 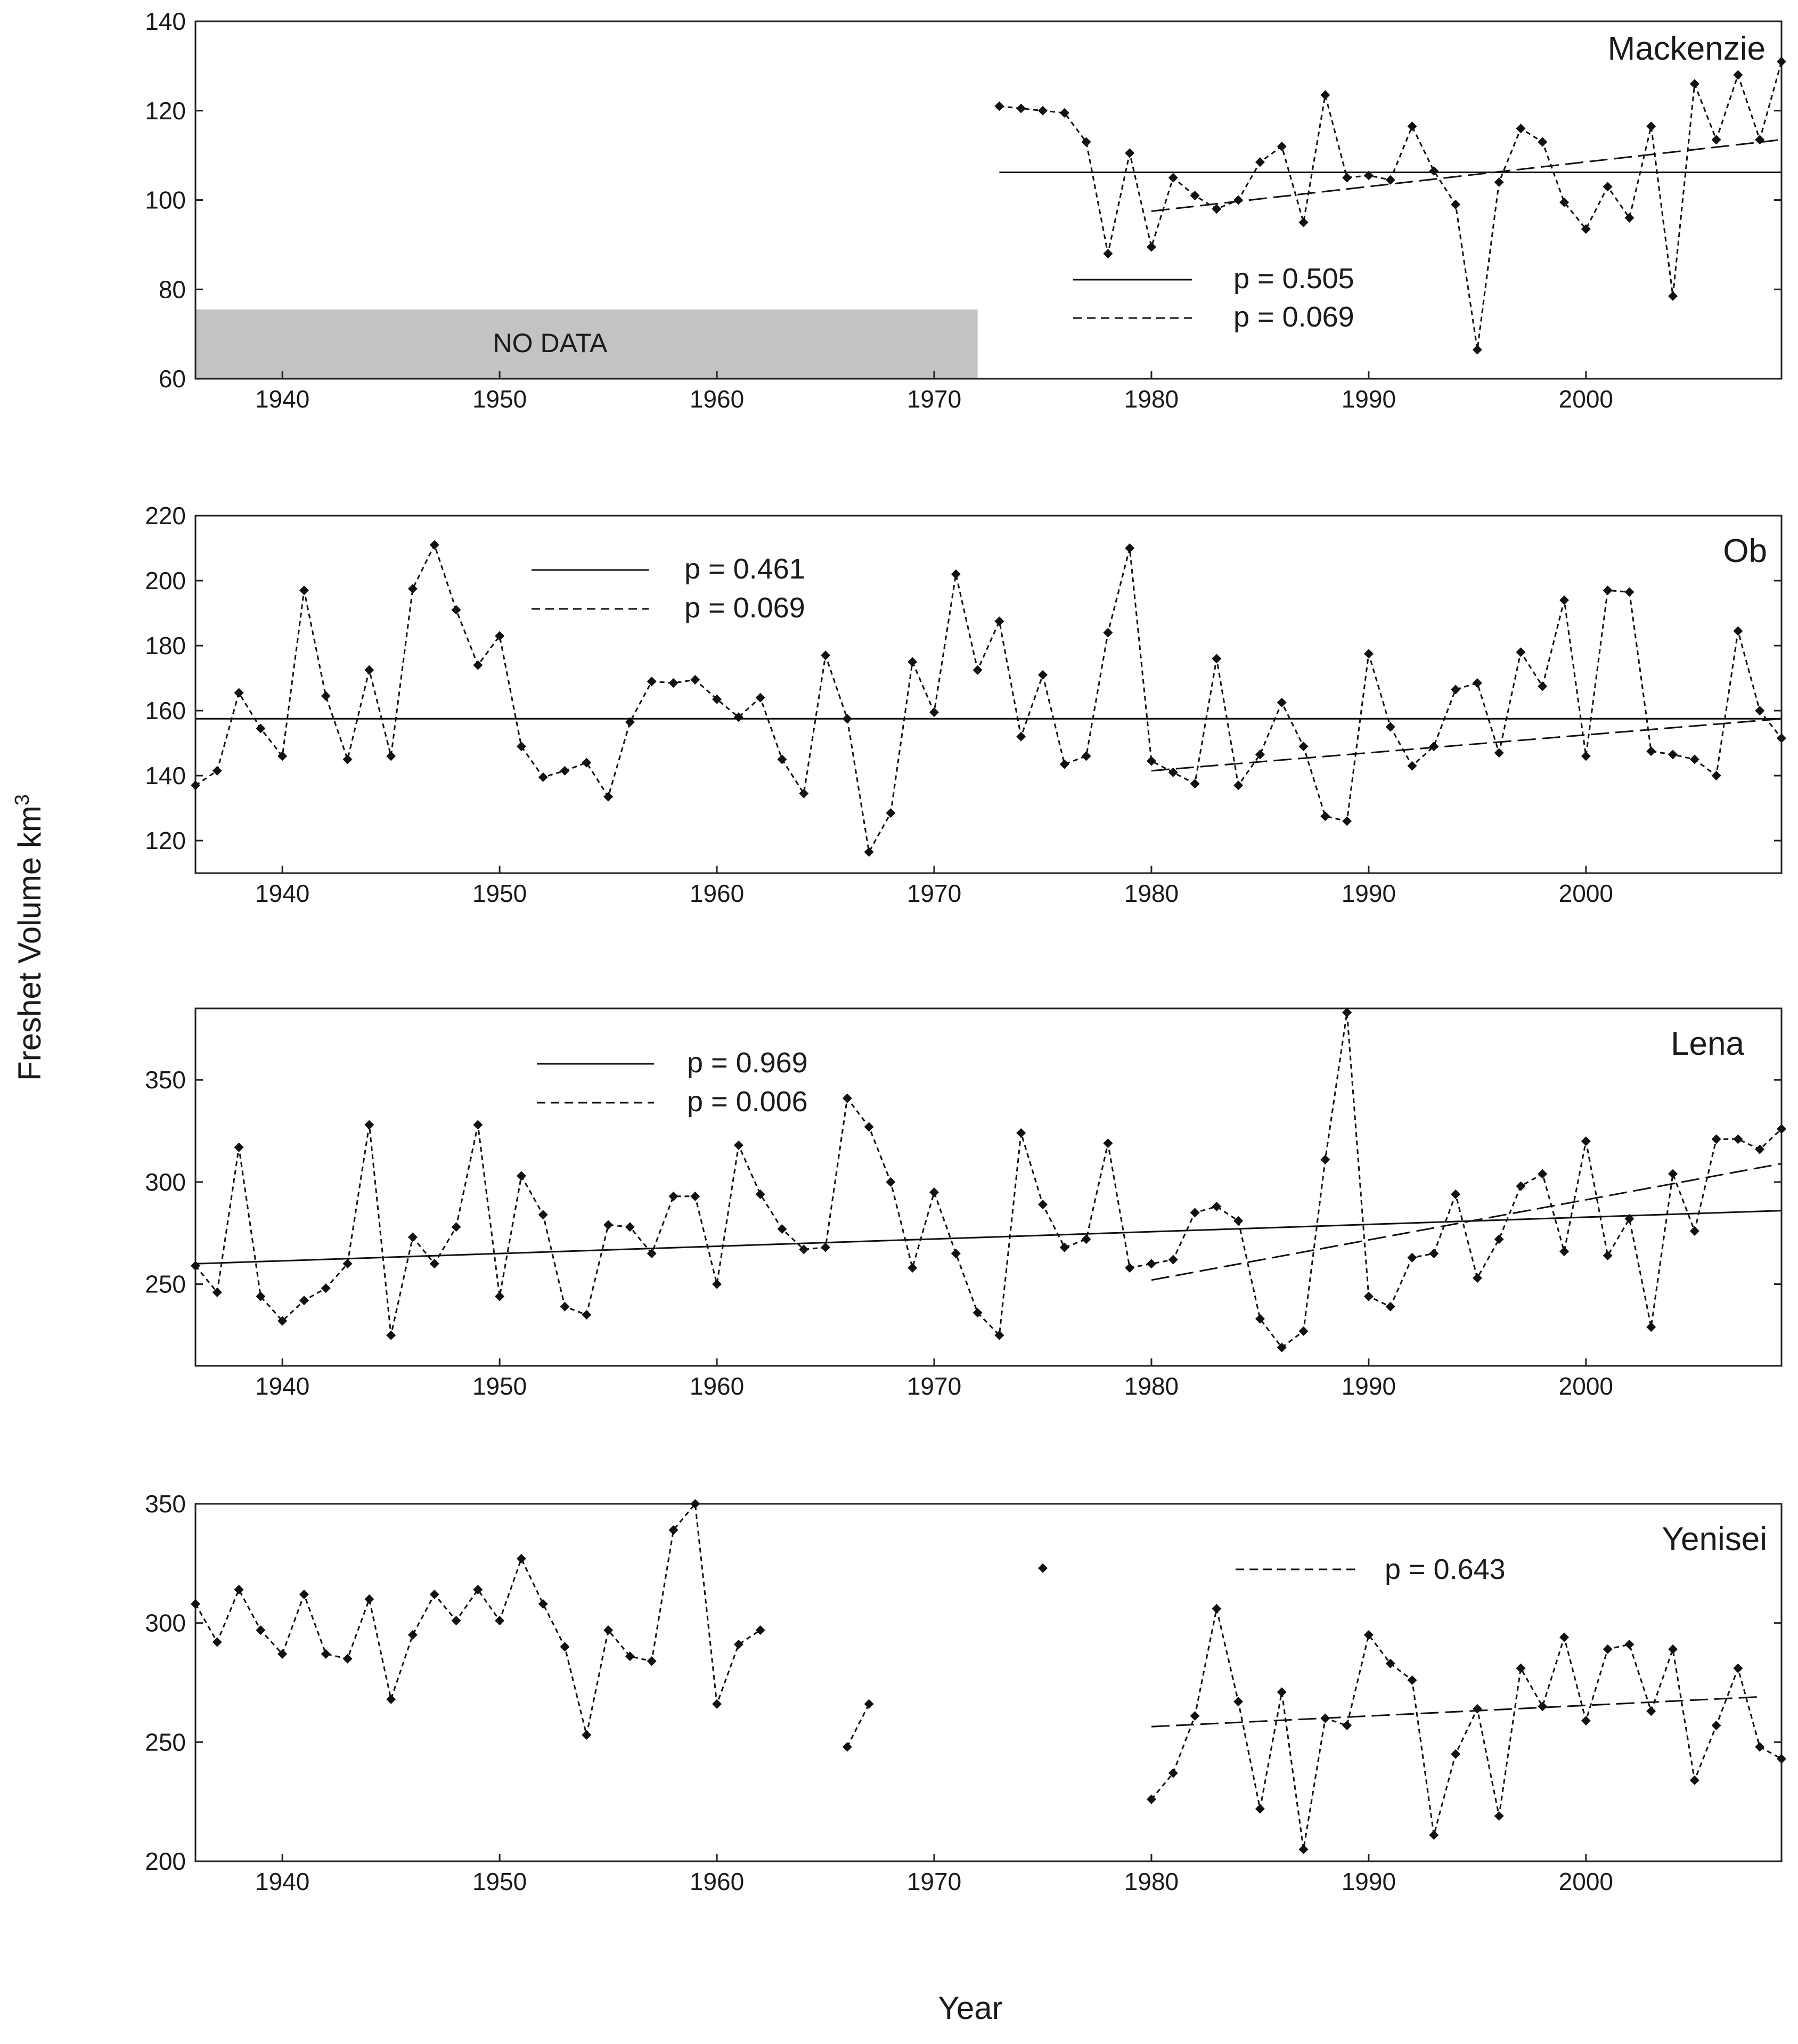 What do you see at coordinates (550, 343) in the screenshot?
I see `no-data-label: NO DATA` at bounding box center [550, 343].